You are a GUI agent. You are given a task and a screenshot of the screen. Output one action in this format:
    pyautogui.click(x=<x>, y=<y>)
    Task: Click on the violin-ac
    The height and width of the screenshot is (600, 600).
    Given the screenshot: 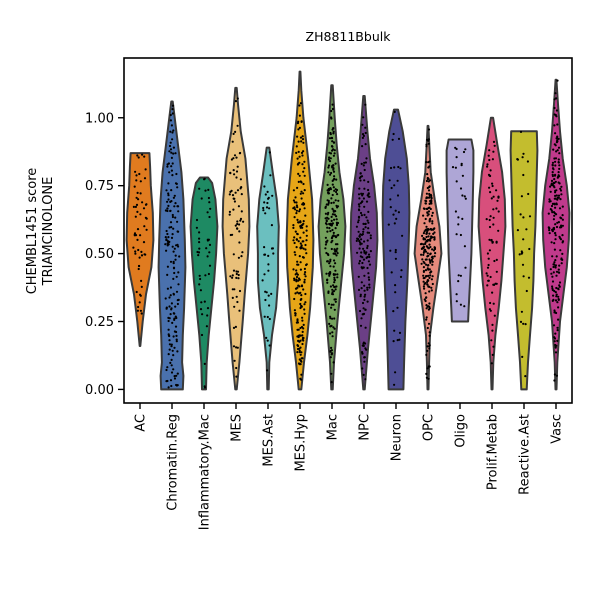 What is the action you would take?
    pyautogui.click(x=140, y=249)
    